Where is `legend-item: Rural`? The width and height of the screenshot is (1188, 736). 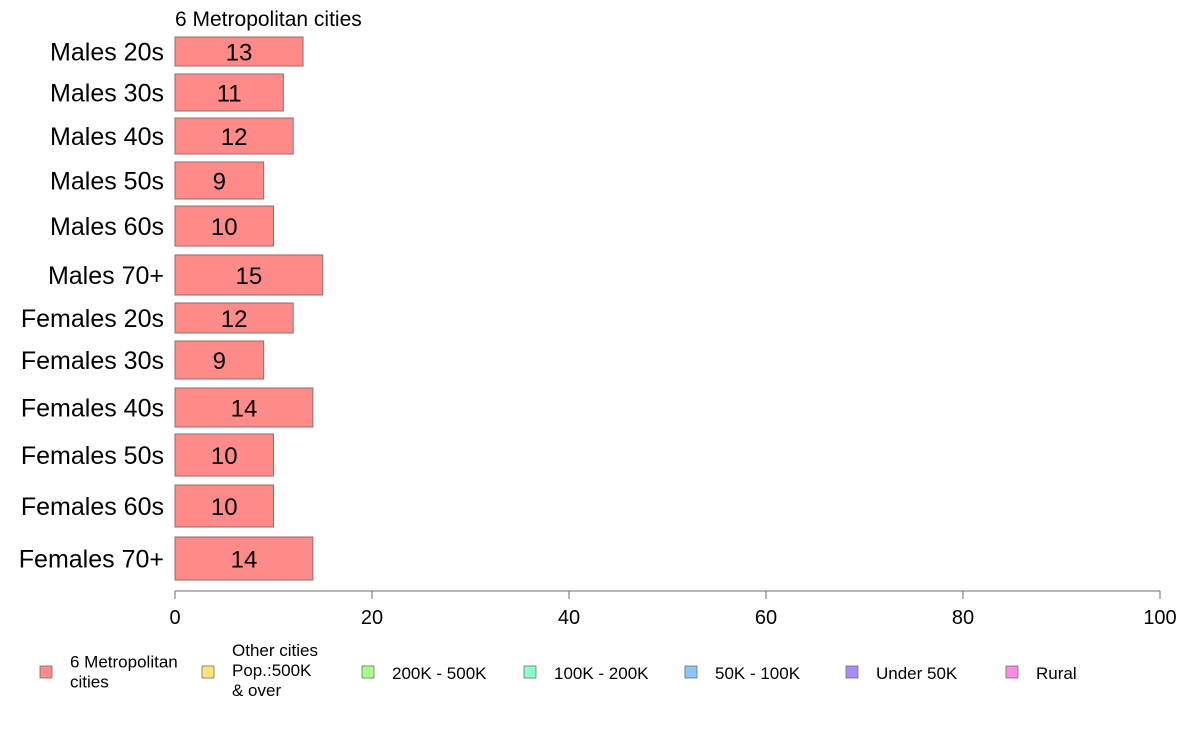 legend-item: Rural is located at coordinates (1041, 673).